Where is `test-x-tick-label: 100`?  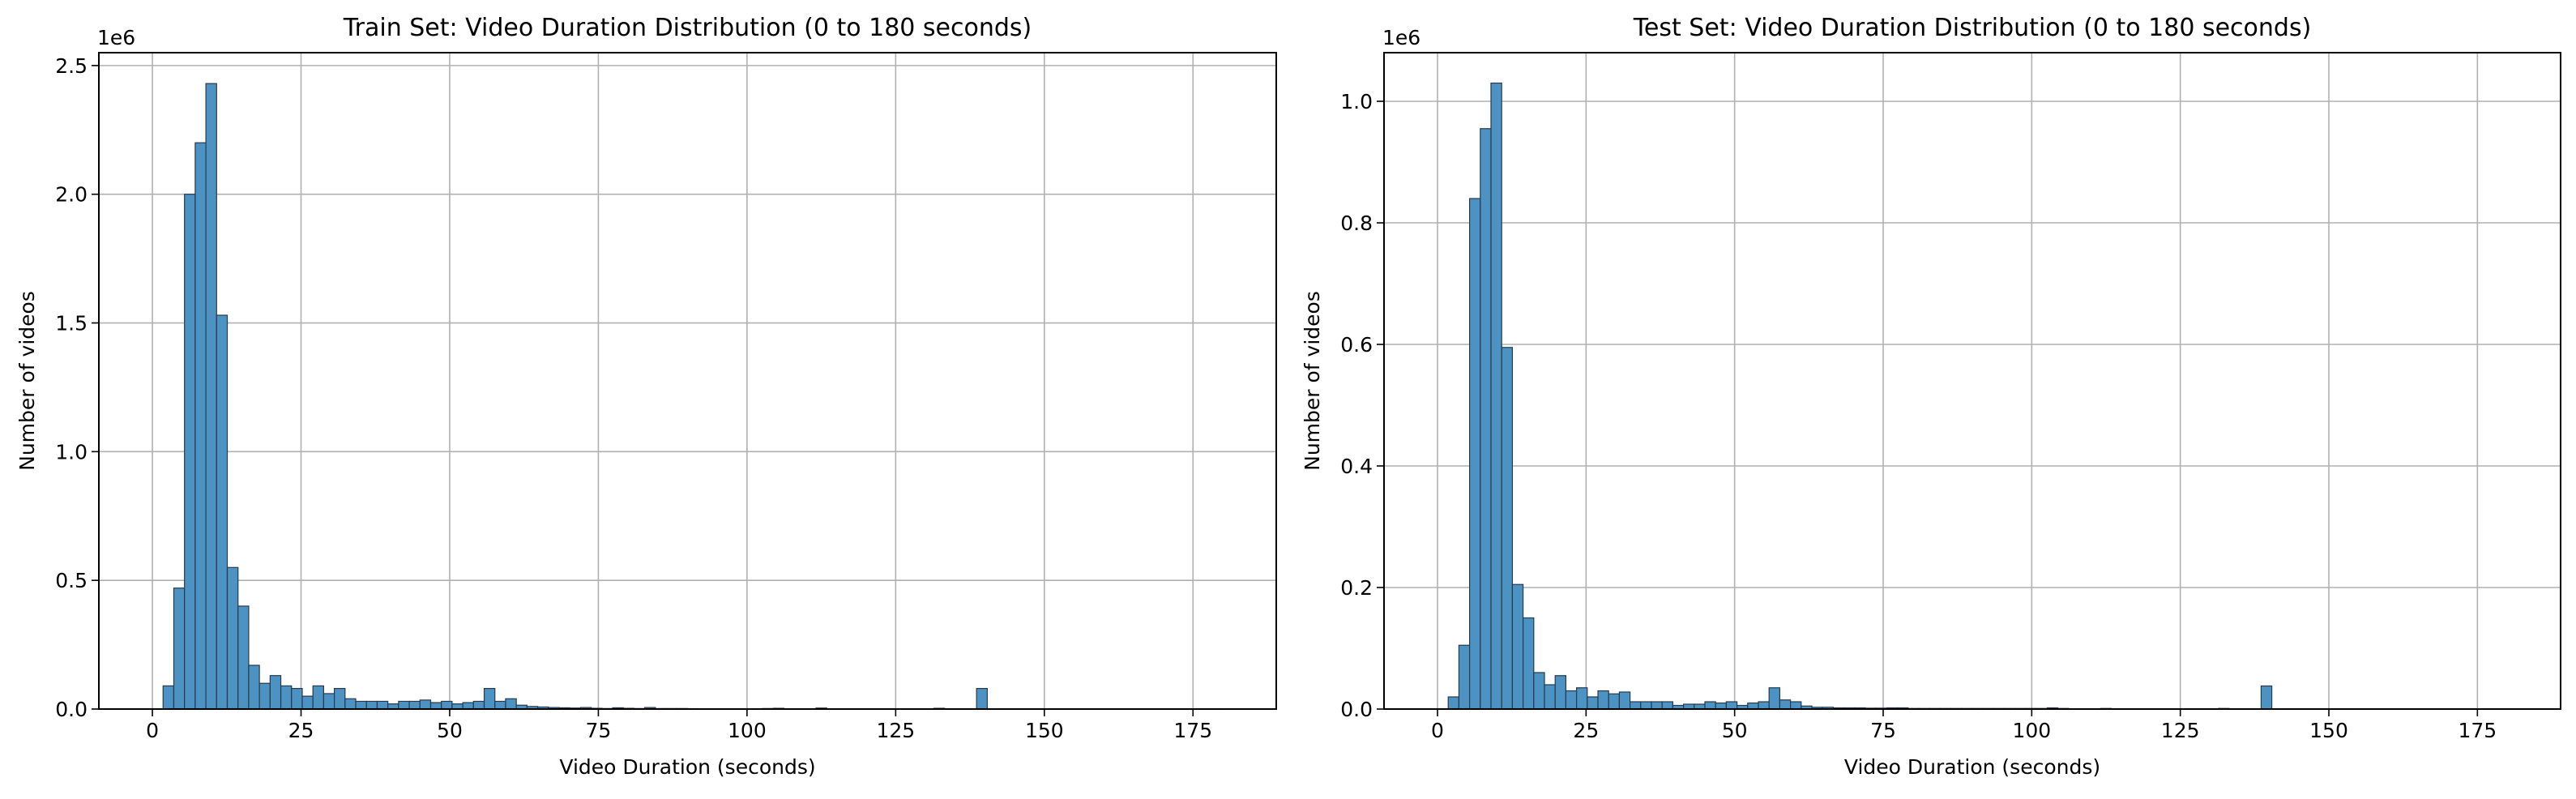
test-x-tick-label: 100 is located at coordinates (2031, 730).